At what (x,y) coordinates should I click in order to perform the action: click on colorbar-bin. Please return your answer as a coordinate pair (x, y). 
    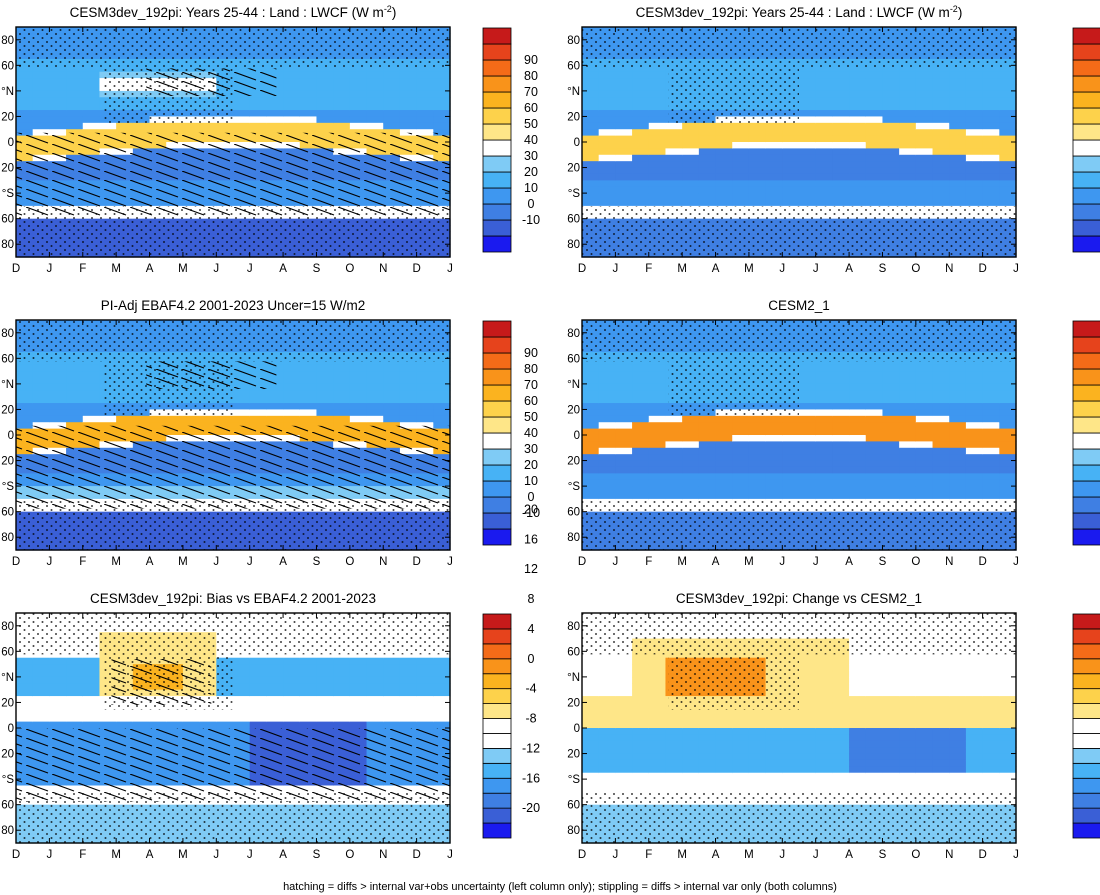
    Looking at the image, I should click on (1086, 409).